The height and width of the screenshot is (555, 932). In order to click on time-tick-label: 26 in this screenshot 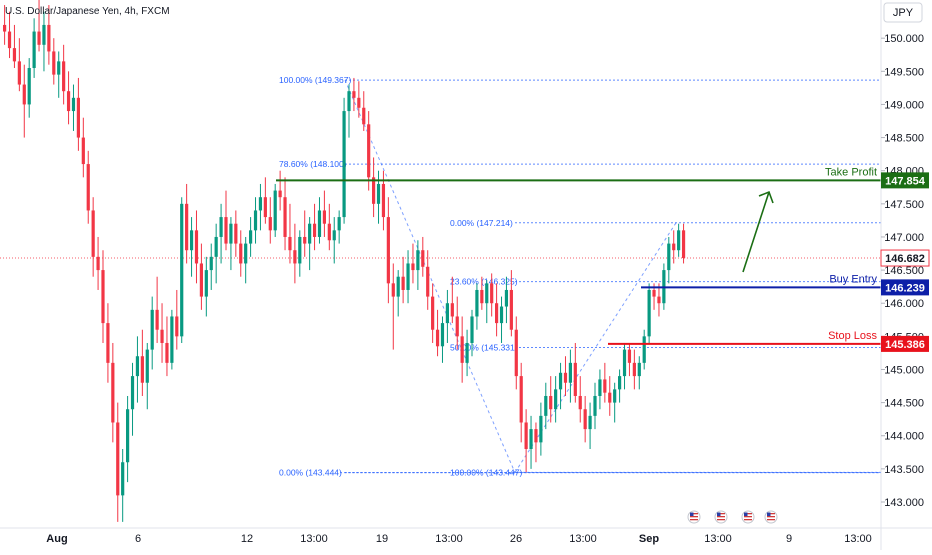, I will do `click(516, 539)`.